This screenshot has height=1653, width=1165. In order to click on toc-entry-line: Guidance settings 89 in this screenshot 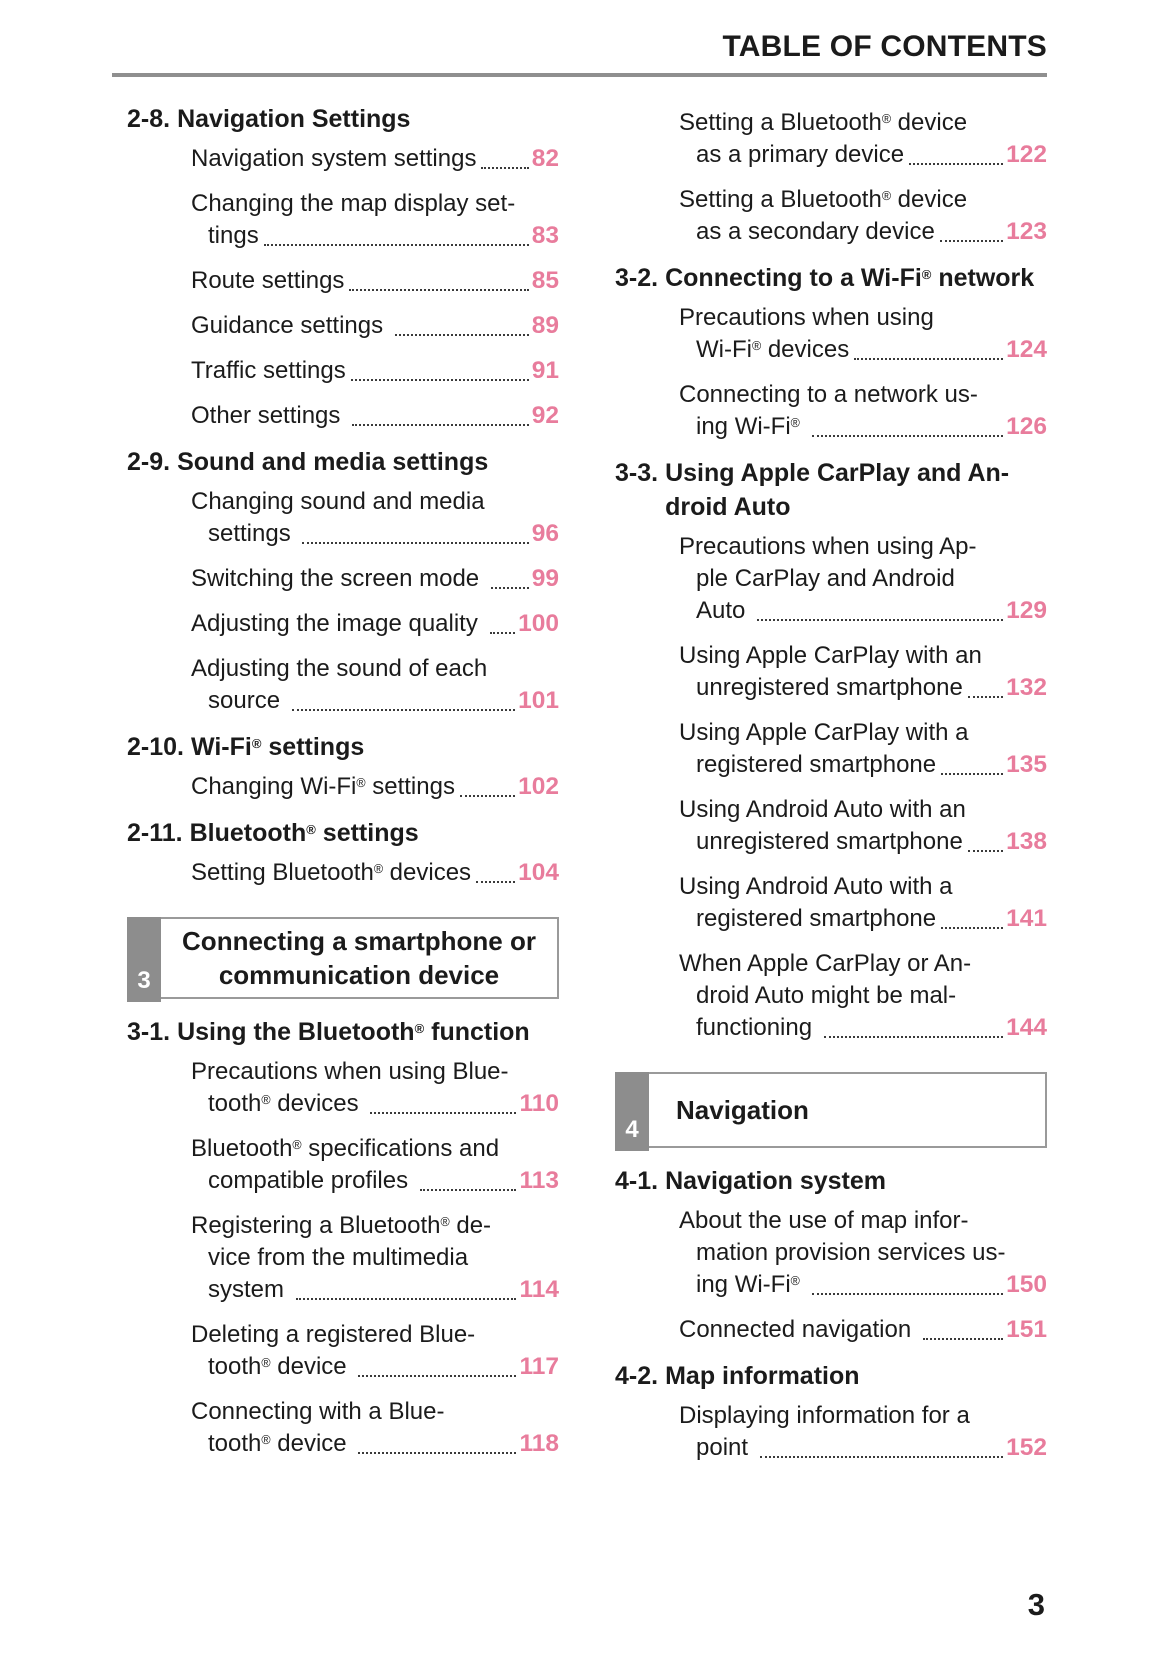, I will do `click(375, 326)`.